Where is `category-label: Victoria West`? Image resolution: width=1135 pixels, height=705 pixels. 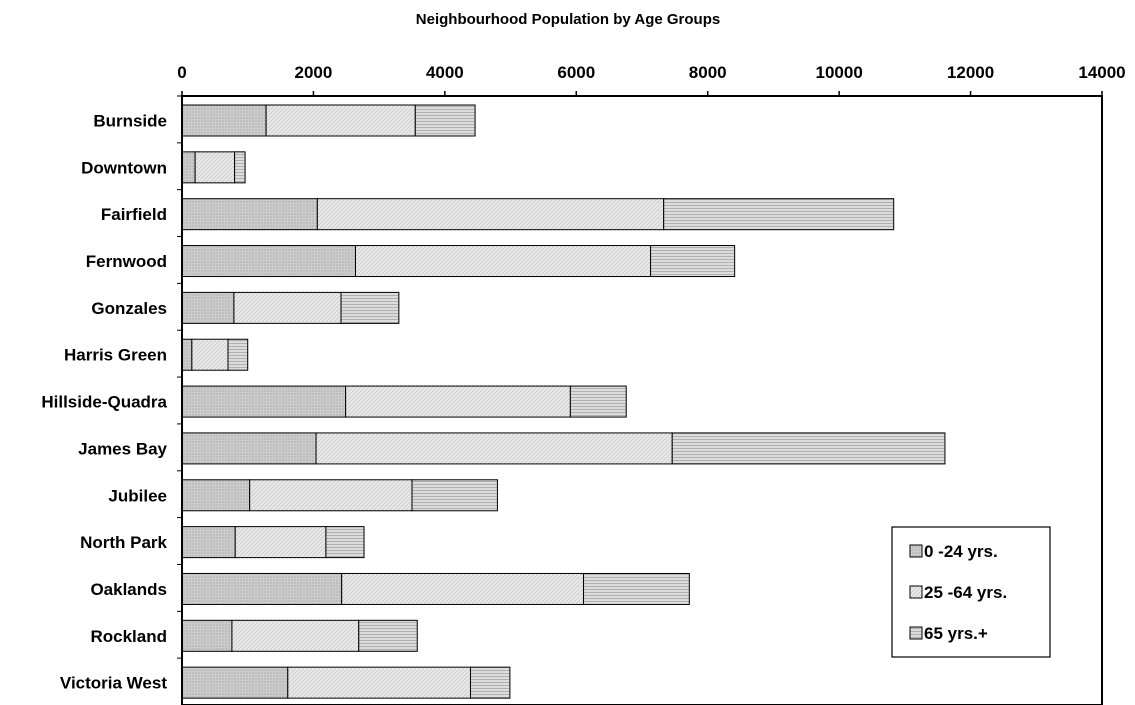 category-label: Victoria West is located at coordinates (113, 683).